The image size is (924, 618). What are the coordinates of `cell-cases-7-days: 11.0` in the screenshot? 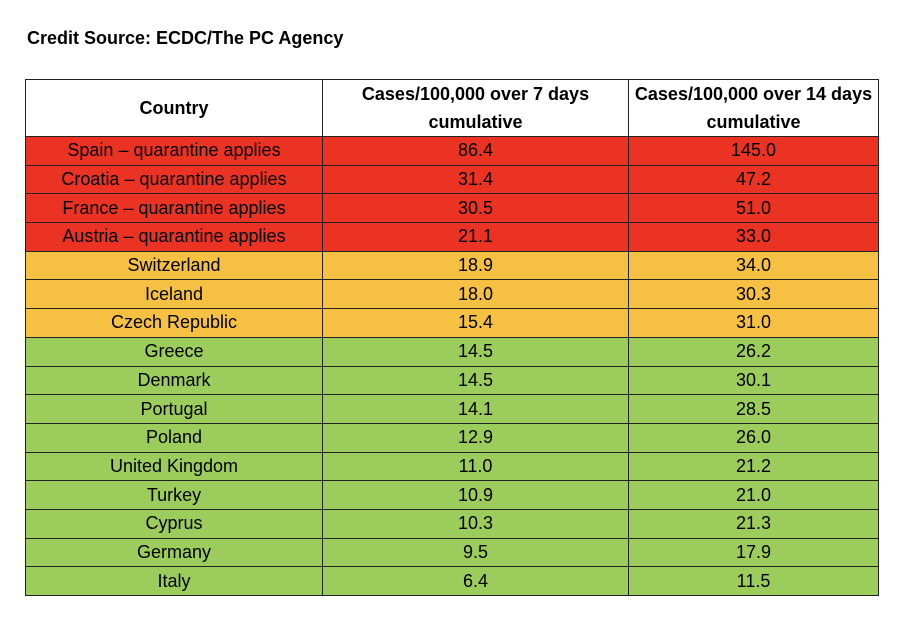 It's located at (475, 466).